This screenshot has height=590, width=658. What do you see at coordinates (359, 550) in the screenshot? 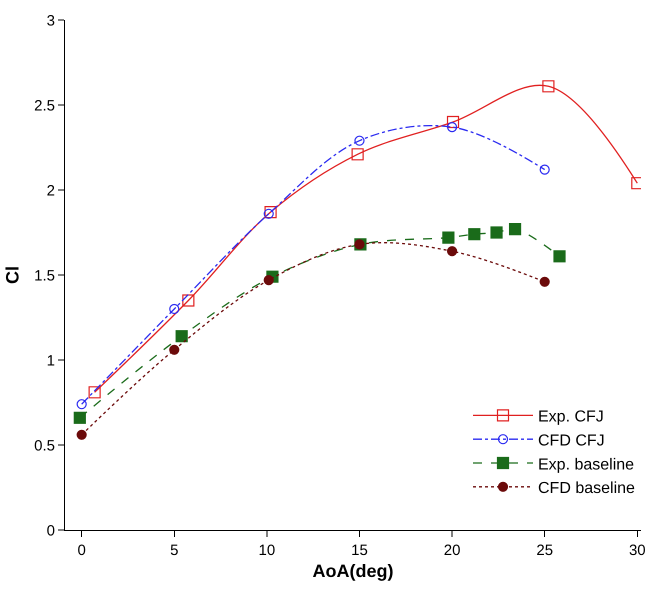
I see `x-tick-label: 15` at bounding box center [359, 550].